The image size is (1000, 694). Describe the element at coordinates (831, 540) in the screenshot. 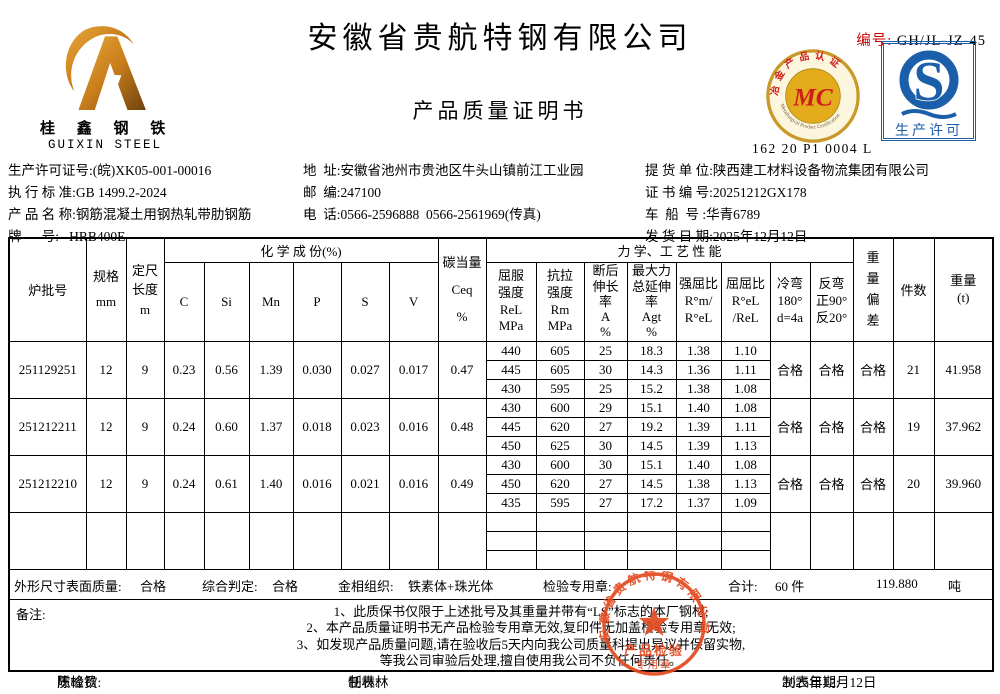

I see `rev-bend-cell` at that location.